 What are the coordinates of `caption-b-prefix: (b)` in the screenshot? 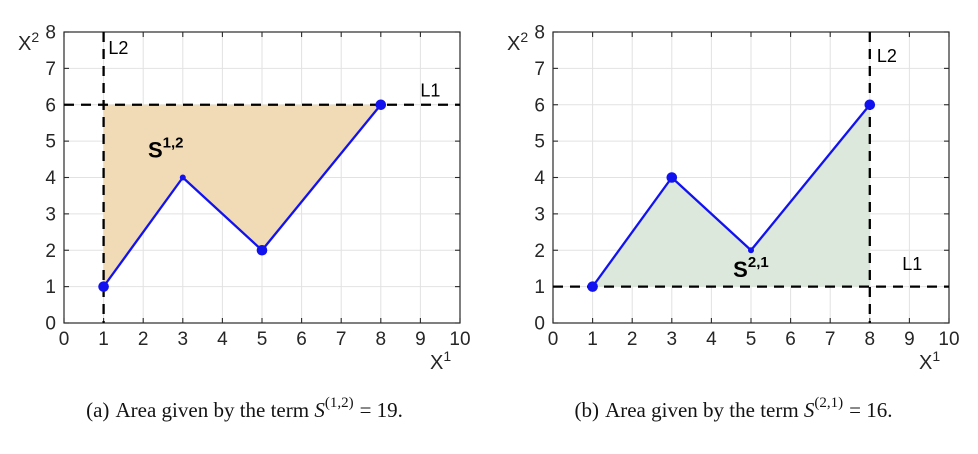 It's located at (586, 410).